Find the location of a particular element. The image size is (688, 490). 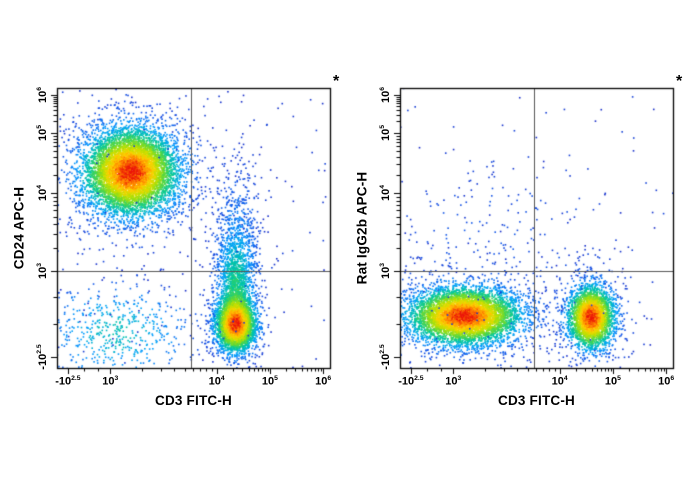

x-tick-label-left-2: 10⁴ is located at coordinates (216, 381).